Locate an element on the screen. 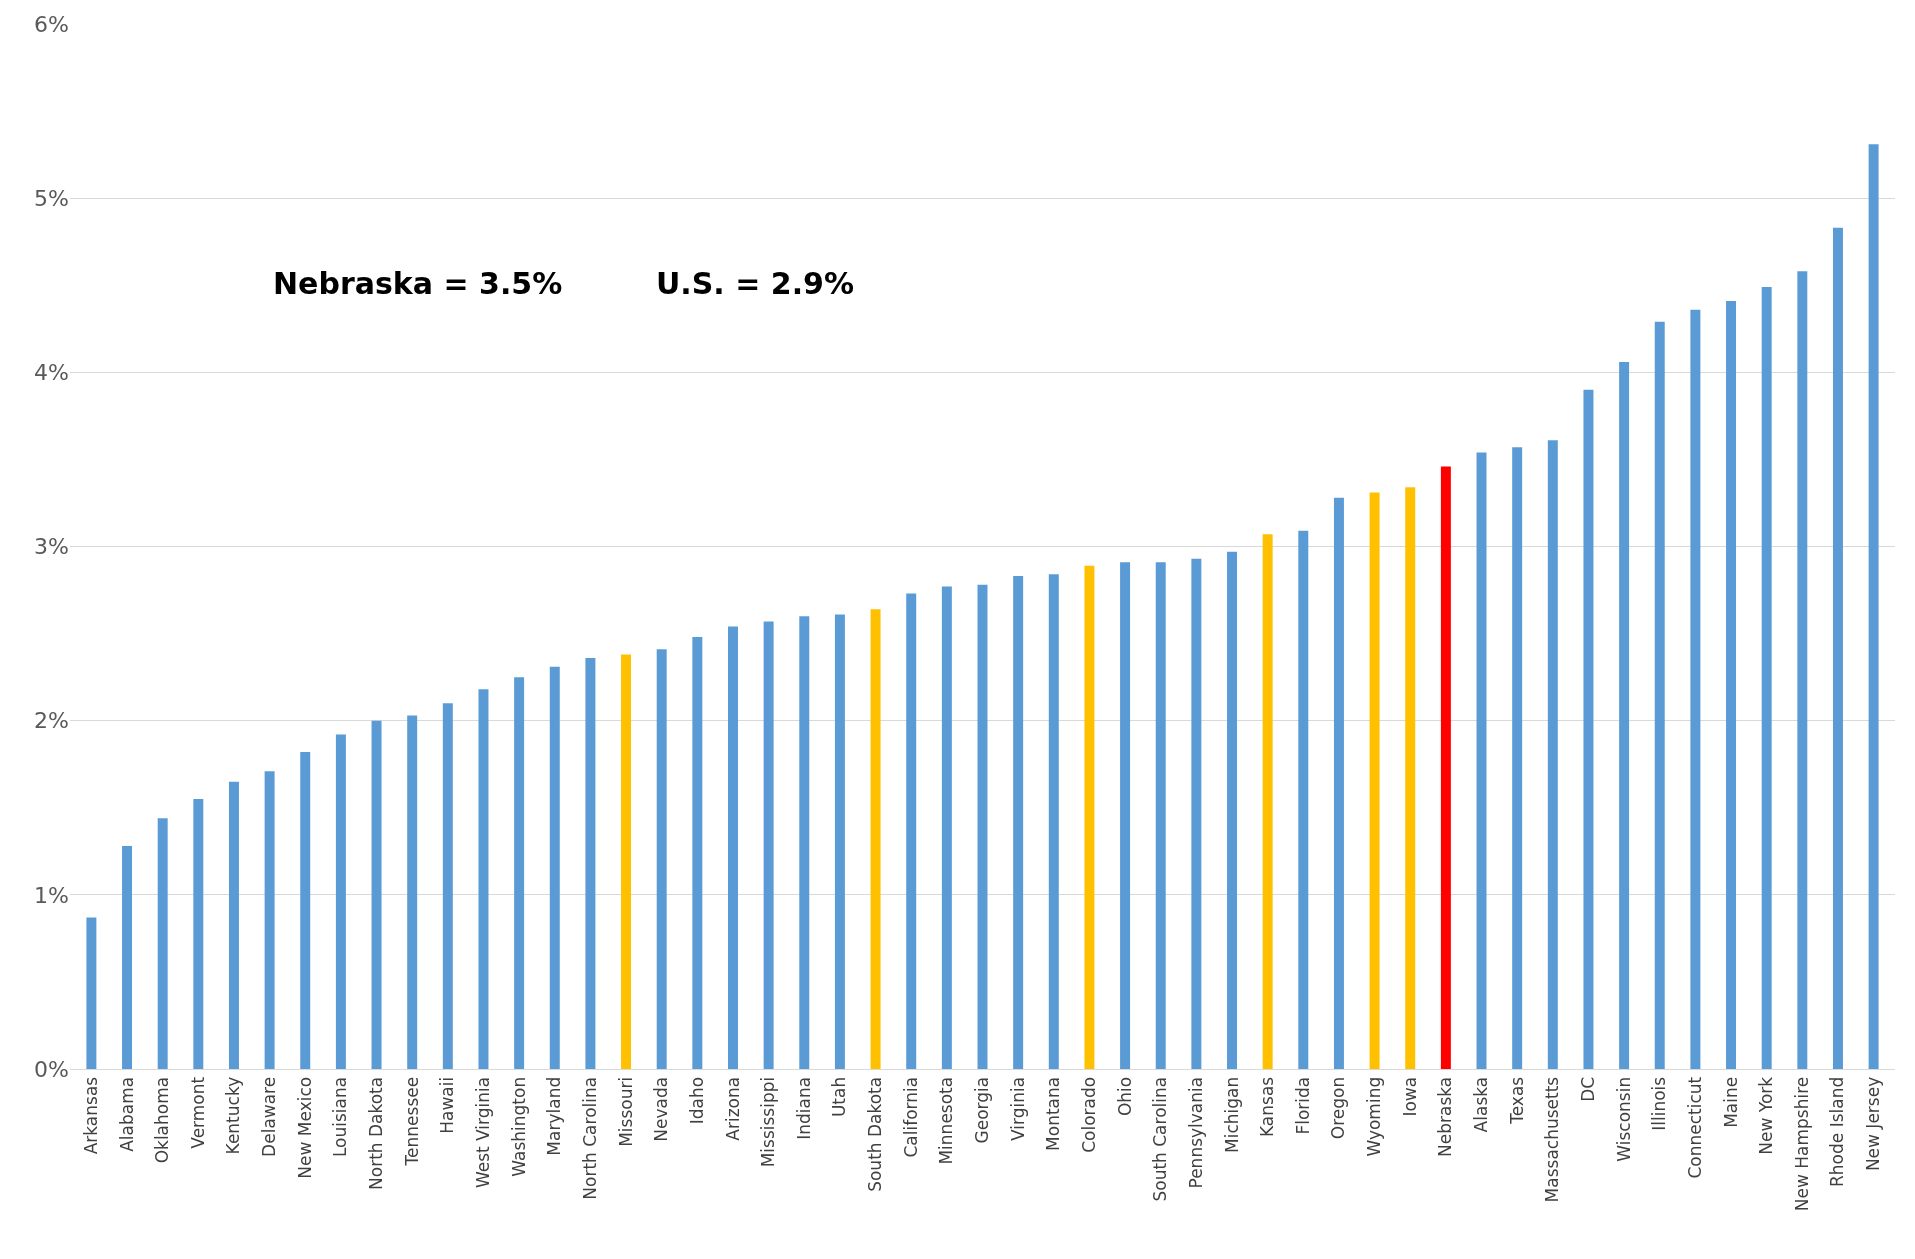 The image size is (1915, 1259). x-tick-label: Kentucky is located at coordinates (233, 1115).